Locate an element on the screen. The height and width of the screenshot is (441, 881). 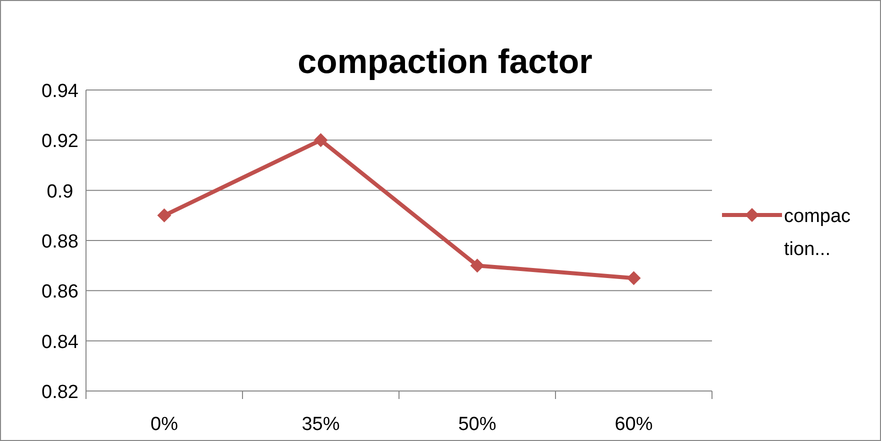
y-tick-label: 0.92 is located at coordinates (60, 141).